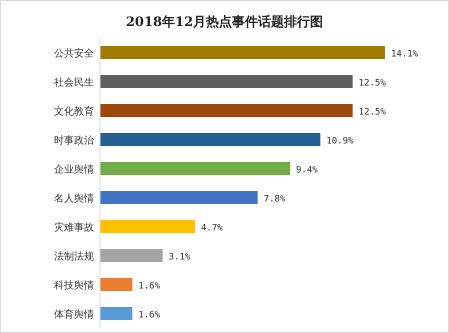 The image size is (449, 333). I want to click on y-tick-label: 名人舆情, so click(74, 198).